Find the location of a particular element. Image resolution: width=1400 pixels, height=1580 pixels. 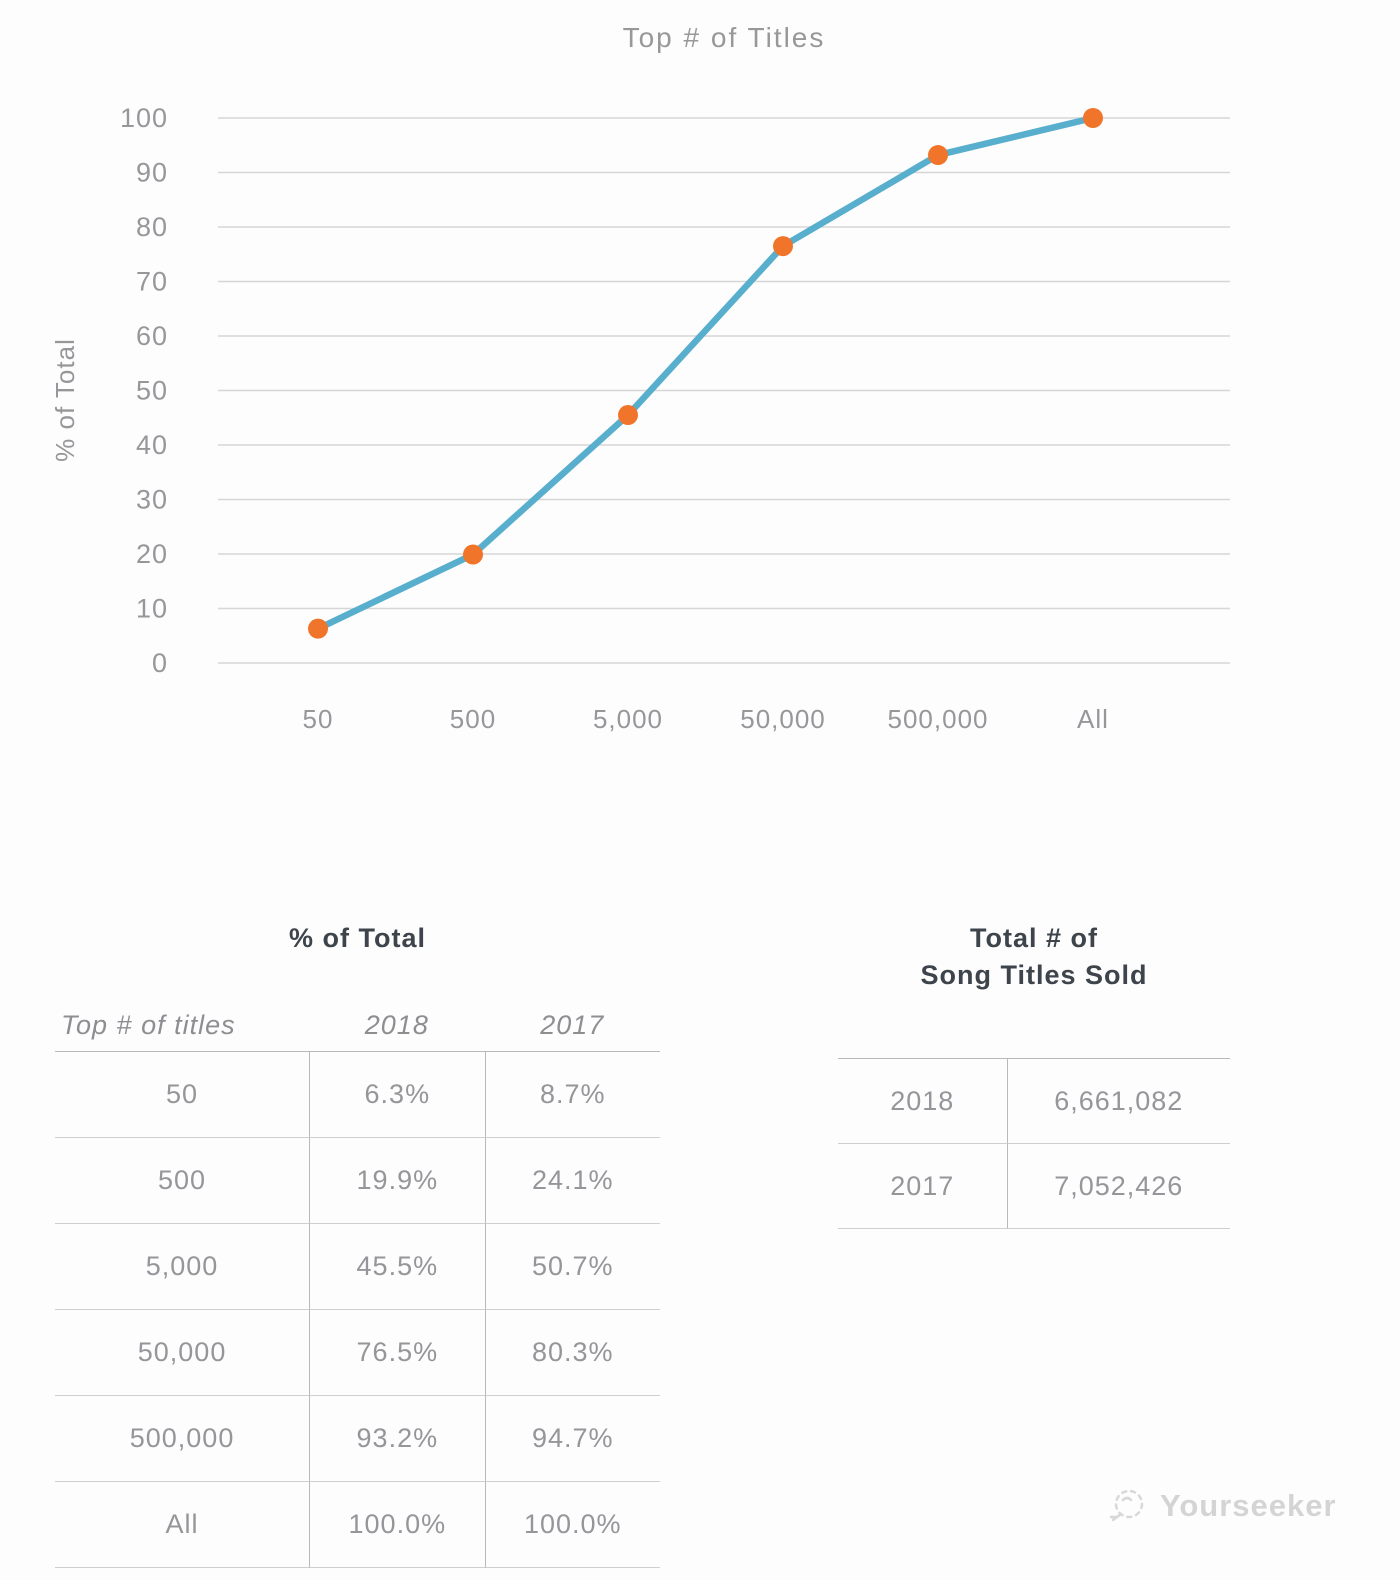

table-cell: 2018 is located at coordinates (922, 1101).